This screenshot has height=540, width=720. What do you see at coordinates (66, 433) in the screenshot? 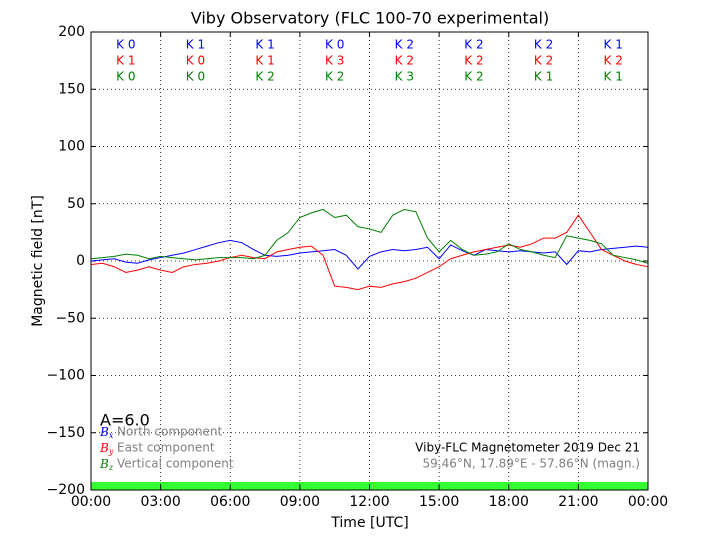
I see `y-tick-label: −150` at bounding box center [66, 433].